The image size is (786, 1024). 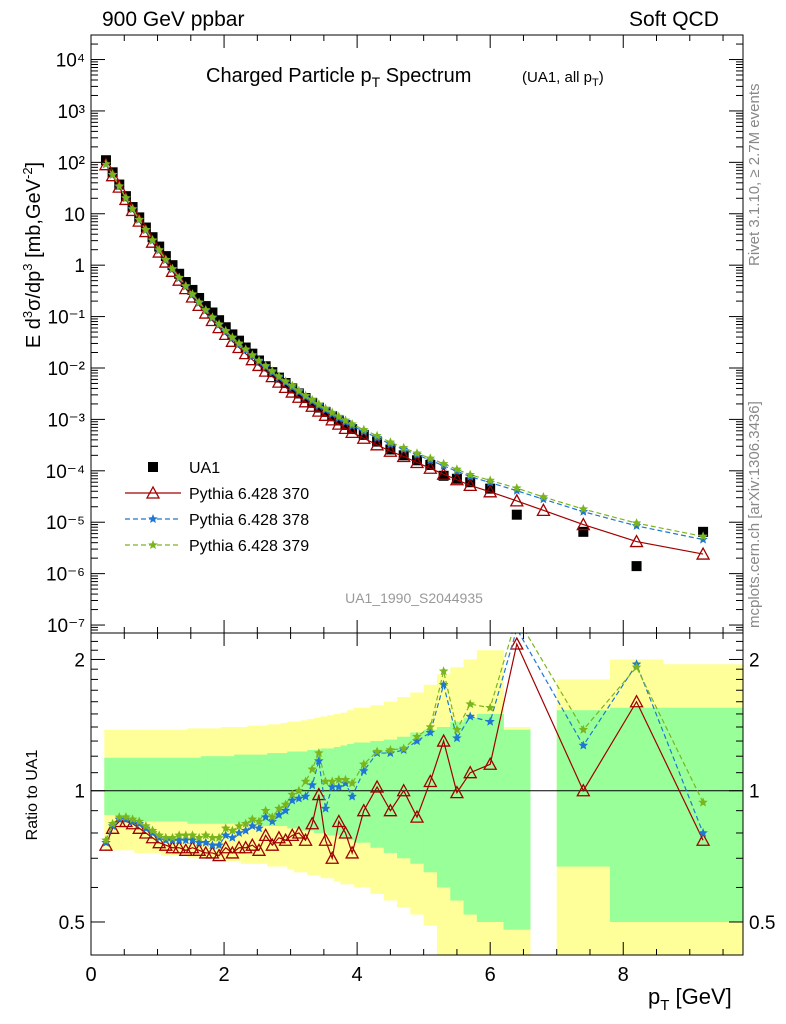 What do you see at coordinates (67, 318) in the screenshot?
I see `y-tick-label: 10⁻¹` at bounding box center [67, 318].